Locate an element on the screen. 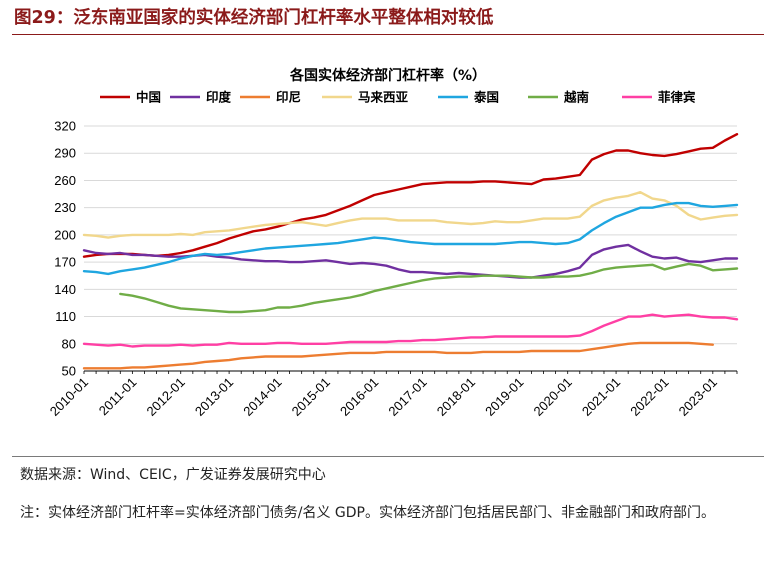  series-line-泰国 is located at coordinates (410, 238).